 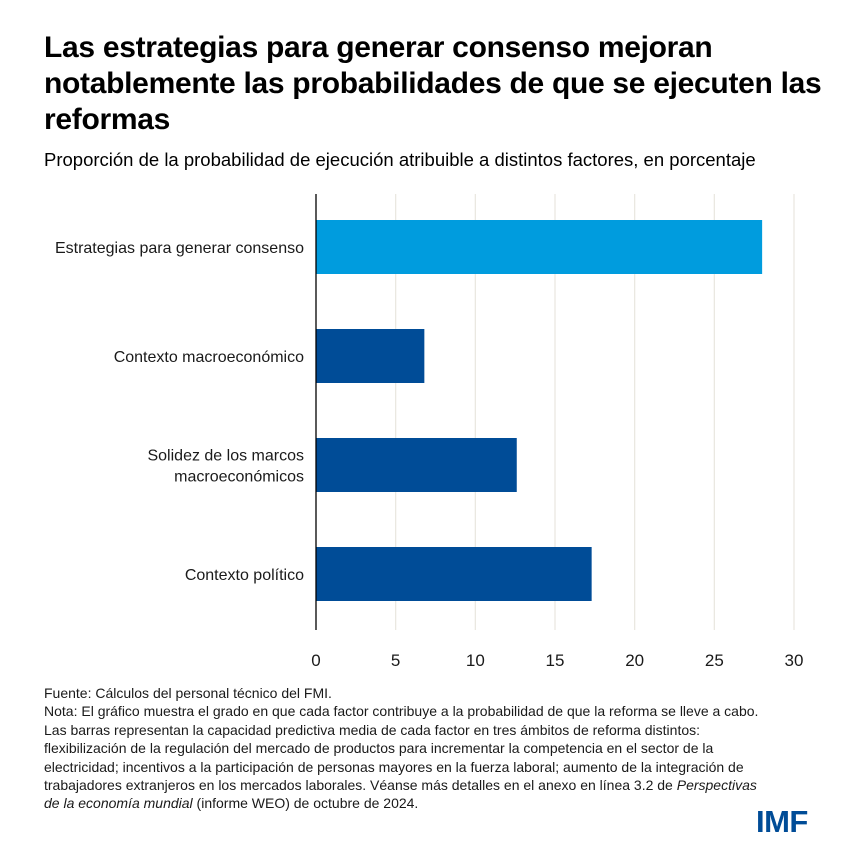 What do you see at coordinates (475, 660) in the screenshot?
I see `x-tick-label: 10` at bounding box center [475, 660].